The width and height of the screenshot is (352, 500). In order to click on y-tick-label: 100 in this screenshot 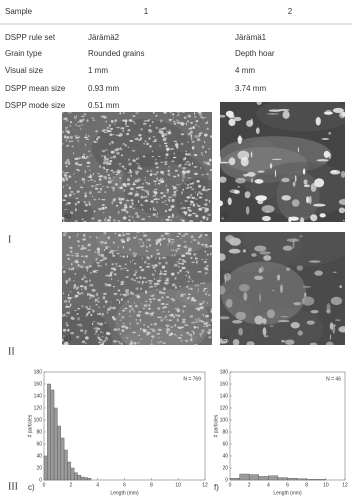, I will do `click(224, 420)`.